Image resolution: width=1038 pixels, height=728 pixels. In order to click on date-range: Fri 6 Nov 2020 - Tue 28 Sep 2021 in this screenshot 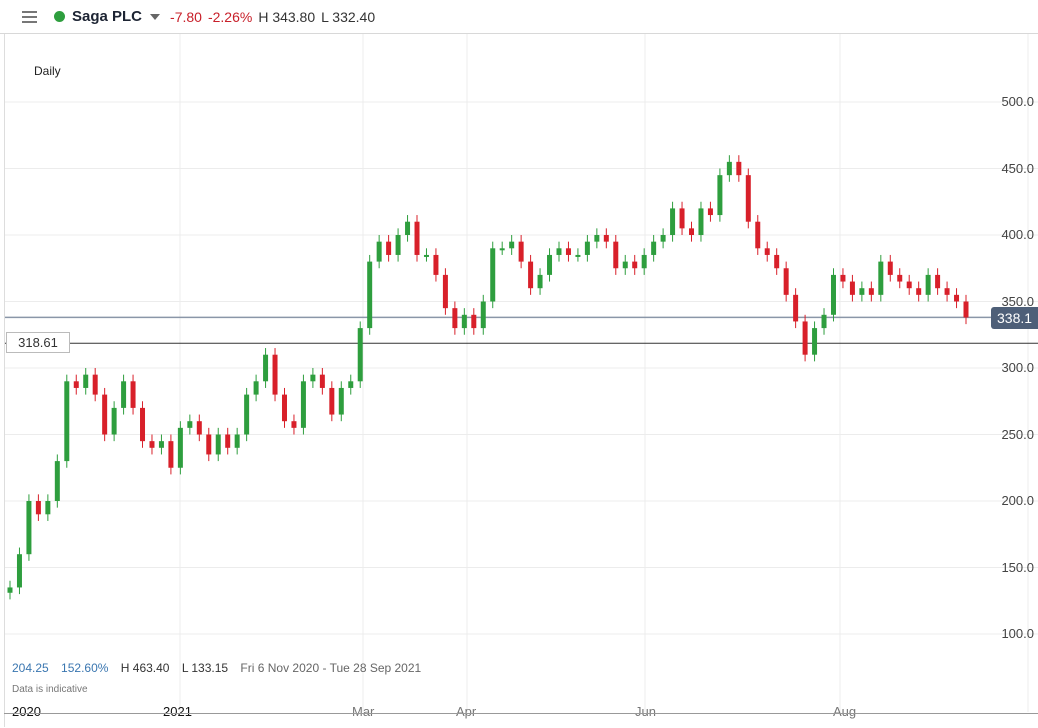, I will do `click(331, 668)`.